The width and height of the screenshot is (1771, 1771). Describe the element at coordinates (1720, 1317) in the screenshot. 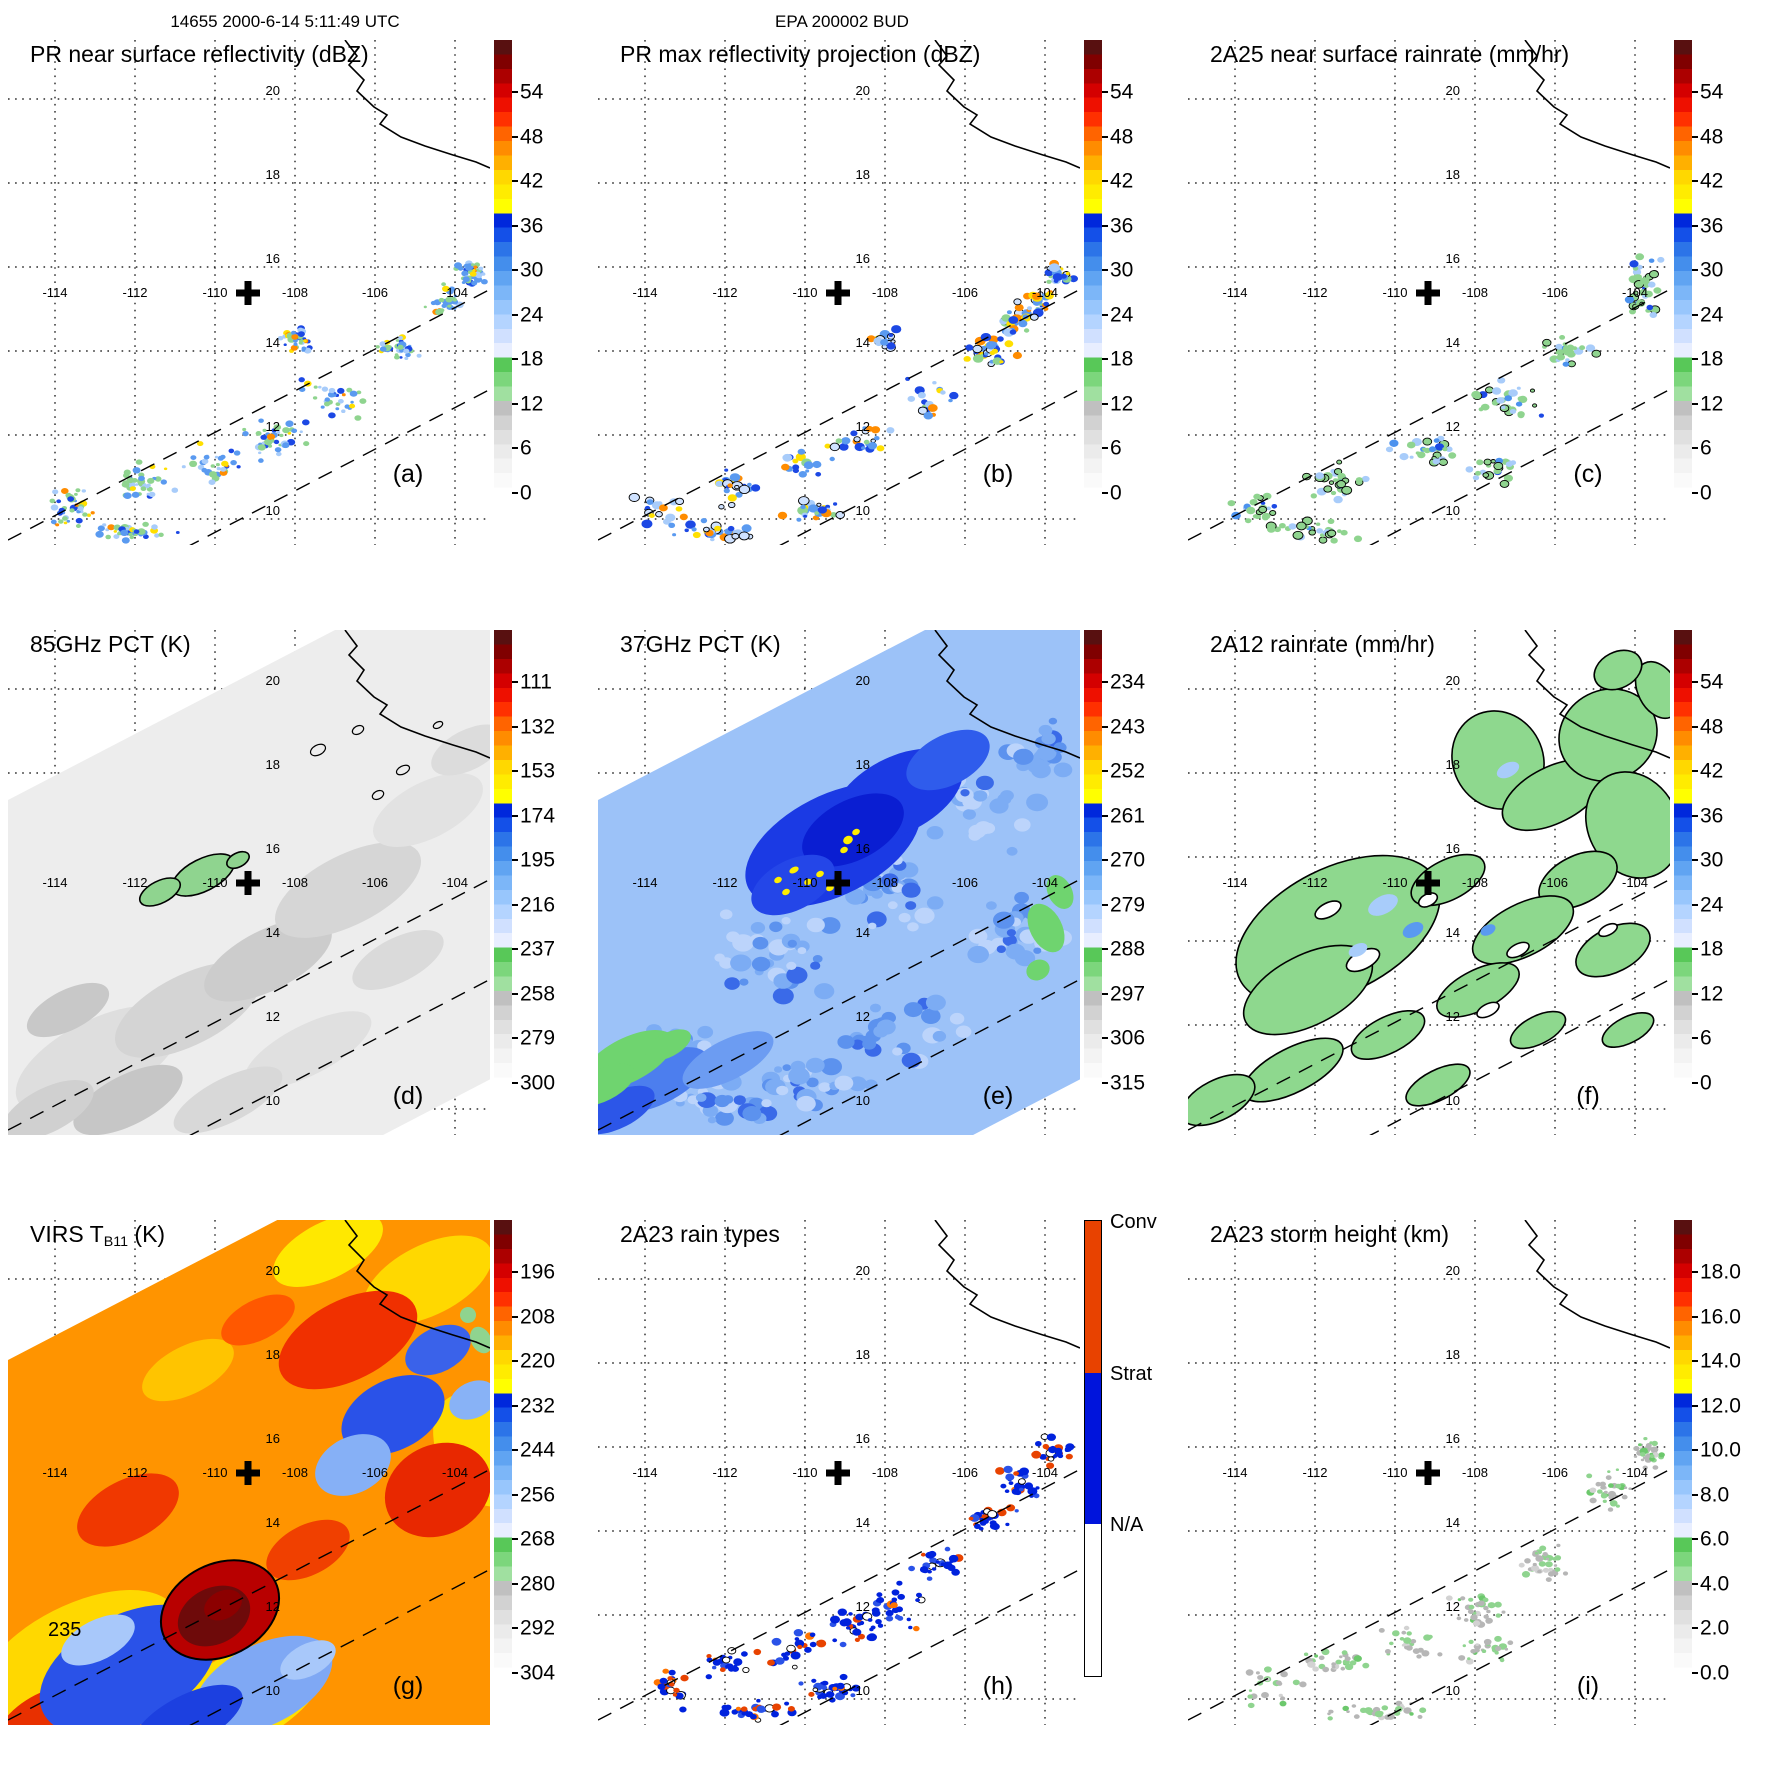

I see `colorbar-tick-label: 16.0` at that location.